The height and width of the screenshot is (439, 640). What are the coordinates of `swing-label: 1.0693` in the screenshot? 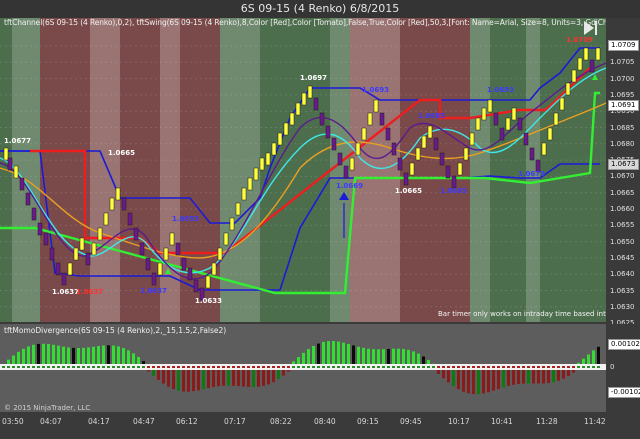 It's located at (500, 90).